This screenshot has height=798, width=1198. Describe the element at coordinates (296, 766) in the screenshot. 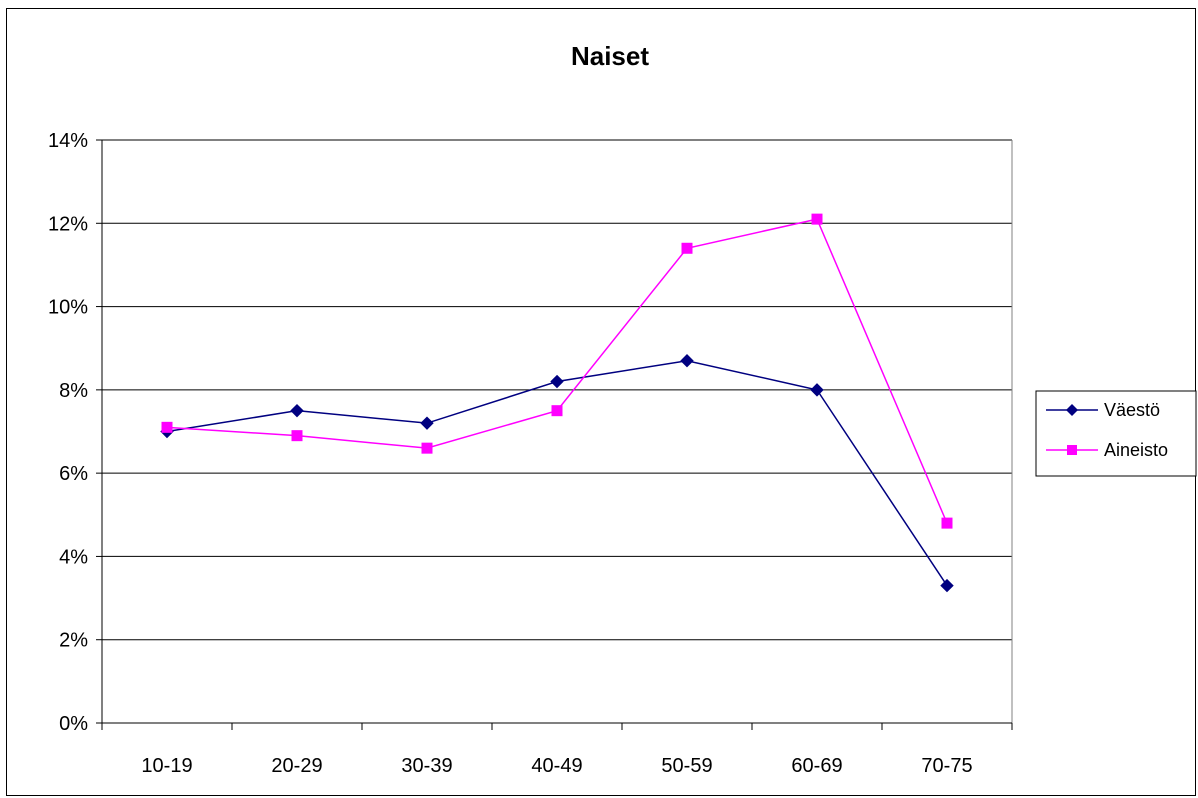

I see `x-tick-label: 20-29` at that location.